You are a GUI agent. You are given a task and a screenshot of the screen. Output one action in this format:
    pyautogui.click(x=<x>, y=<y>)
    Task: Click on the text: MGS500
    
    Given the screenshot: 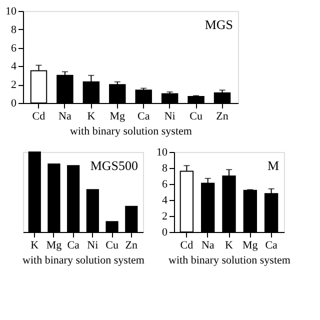 What is the action you would take?
    pyautogui.click(x=114, y=165)
    